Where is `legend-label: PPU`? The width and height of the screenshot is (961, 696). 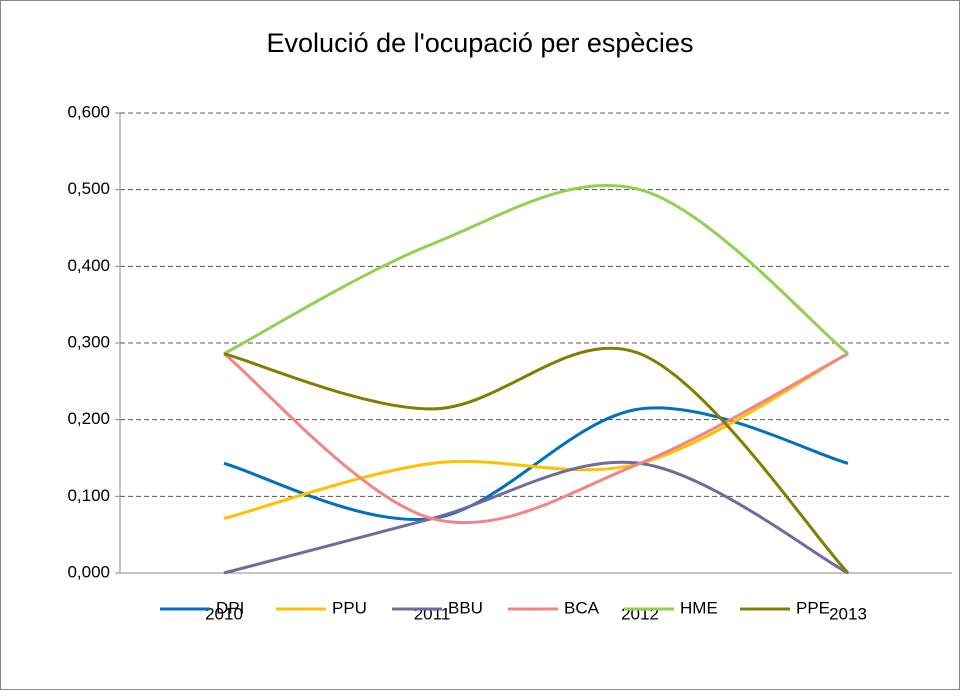 legend-label: PPU is located at coordinates (349, 607).